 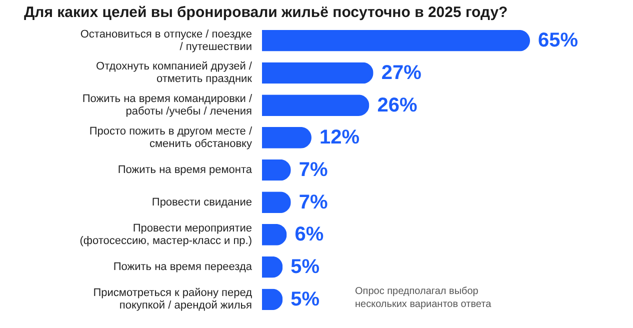 I want to click on y-tick-label: Просто пожить в другом месте / сменить обстановку, so click(x=171, y=137).